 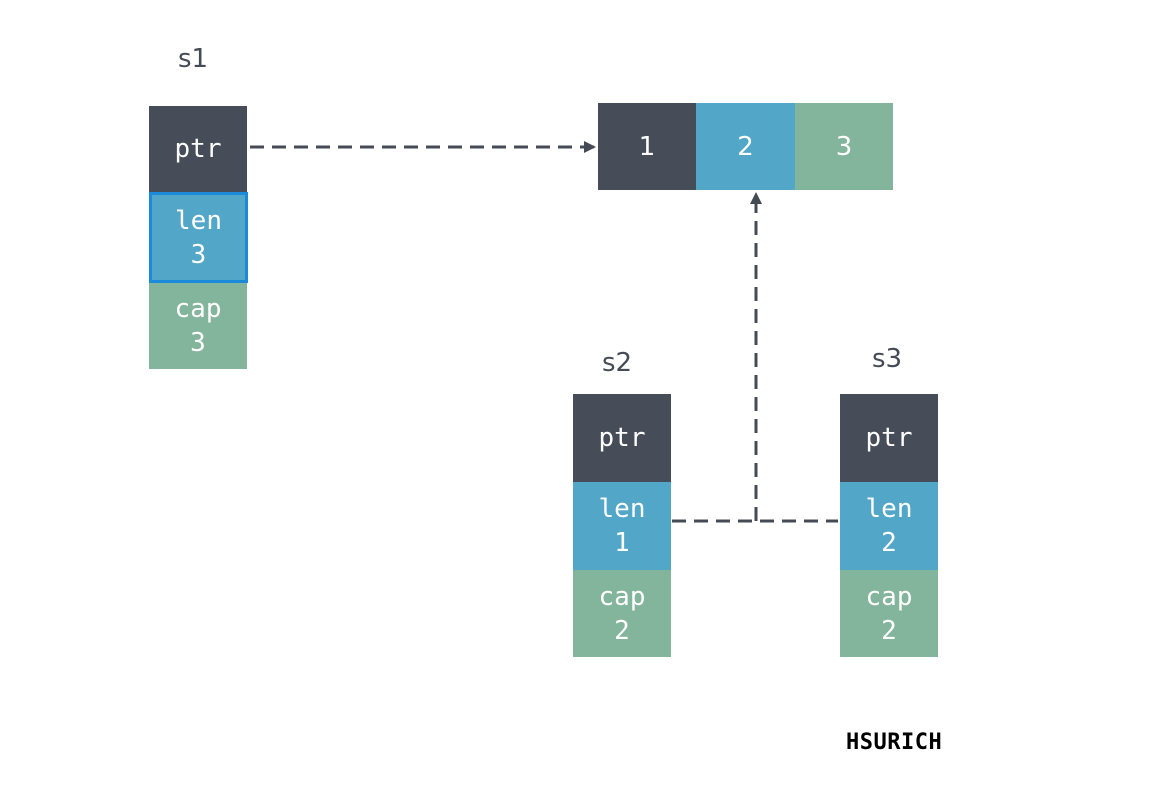 What do you see at coordinates (647, 146) in the screenshot?
I see `array-element-1: 1` at bounding box center [647, 146].